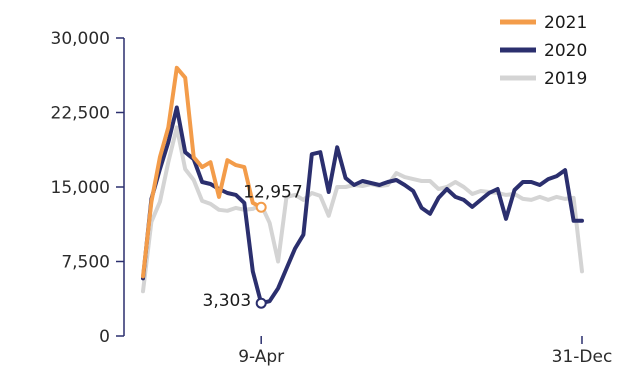  What do you see at coordinates (565, 23) in the screenshot?
I see `legend-label-2021: 2021` at bounding box center [565, 23].